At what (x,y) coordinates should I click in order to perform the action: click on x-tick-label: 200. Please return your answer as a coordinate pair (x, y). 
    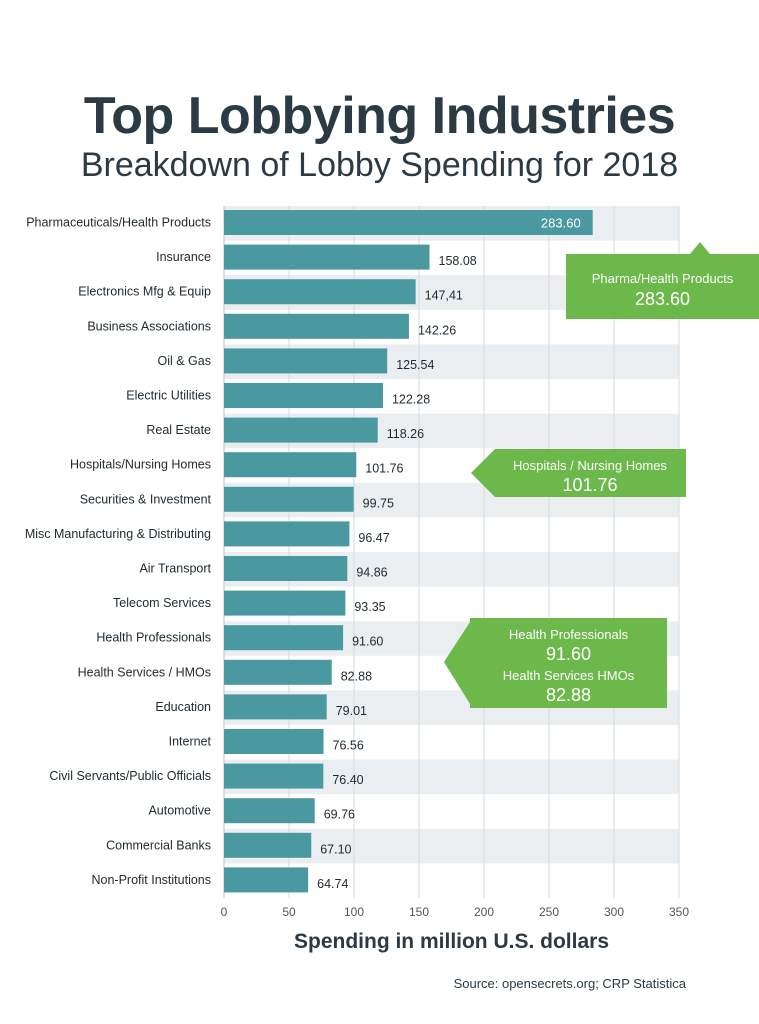
    Looking at the image, I should click on (484, 912).